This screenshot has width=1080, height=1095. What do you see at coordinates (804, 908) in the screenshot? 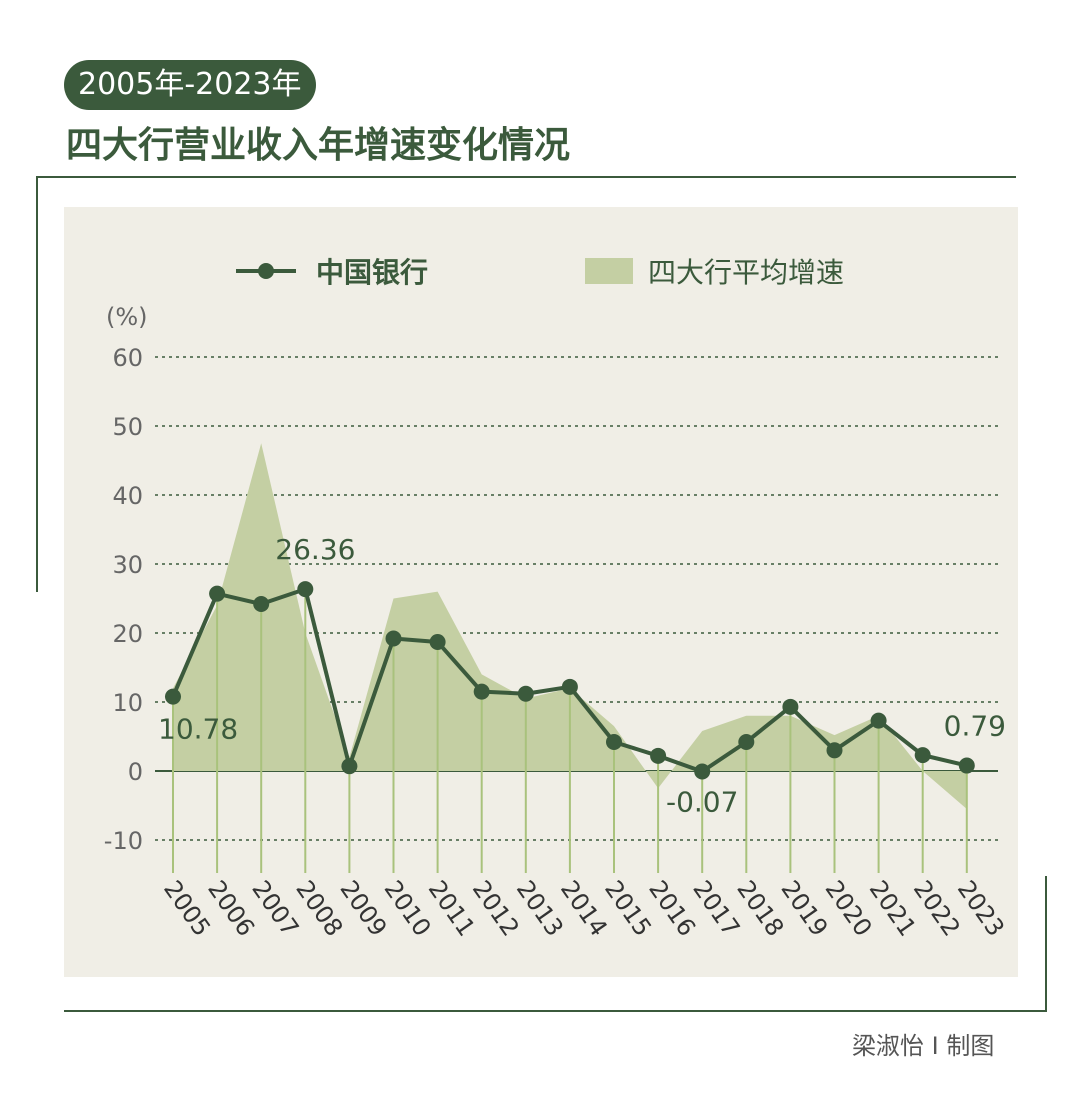
I see `x-tick-label: 2019` at bounding box center [804, 908].